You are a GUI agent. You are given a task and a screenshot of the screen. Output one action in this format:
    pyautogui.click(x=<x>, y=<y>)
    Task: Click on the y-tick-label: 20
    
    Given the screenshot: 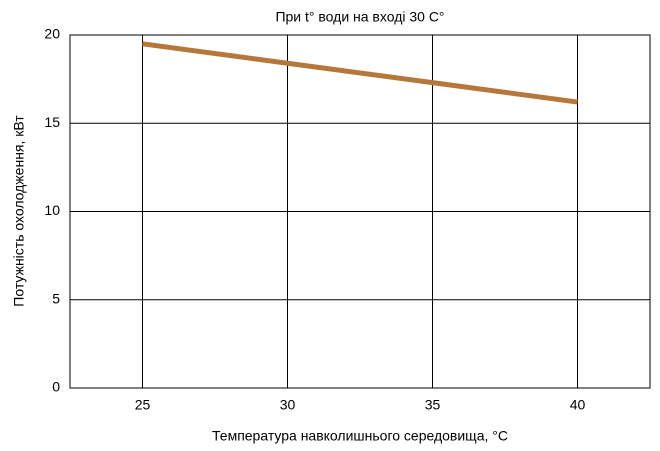 What is the action you would take?
    pyautogui.click(x=52, y=34)
    